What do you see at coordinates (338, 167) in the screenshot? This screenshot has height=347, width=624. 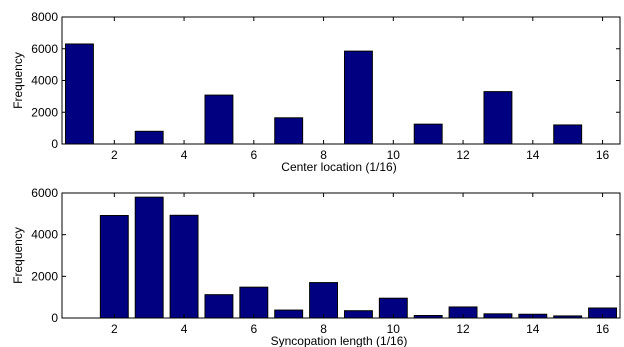 I see `x-axis-label: Center location (1/16)` at bounding box center [338, 167].